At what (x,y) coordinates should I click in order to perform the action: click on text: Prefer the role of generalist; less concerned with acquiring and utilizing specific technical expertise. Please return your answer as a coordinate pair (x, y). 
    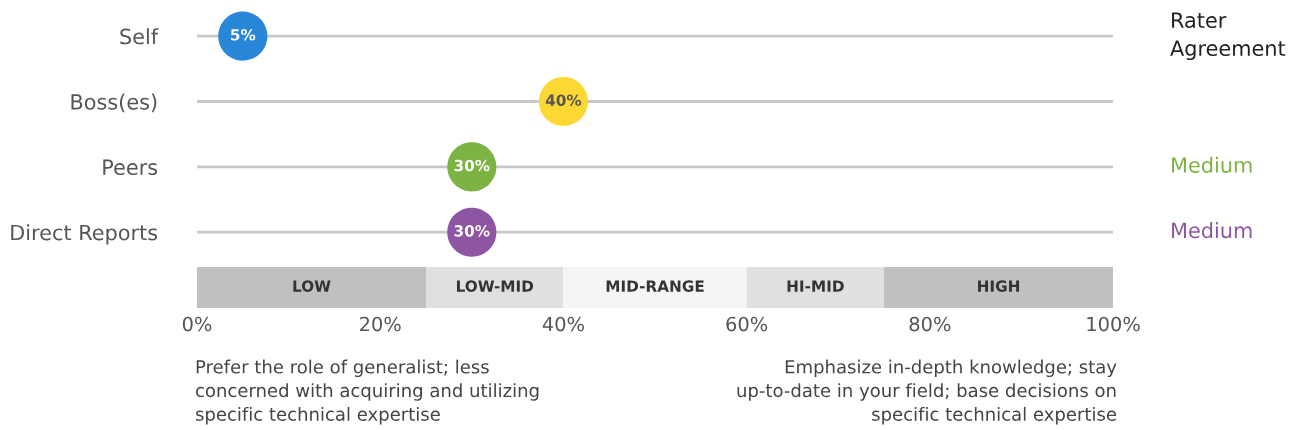
    Looking at the image, I should click on (367, 392).